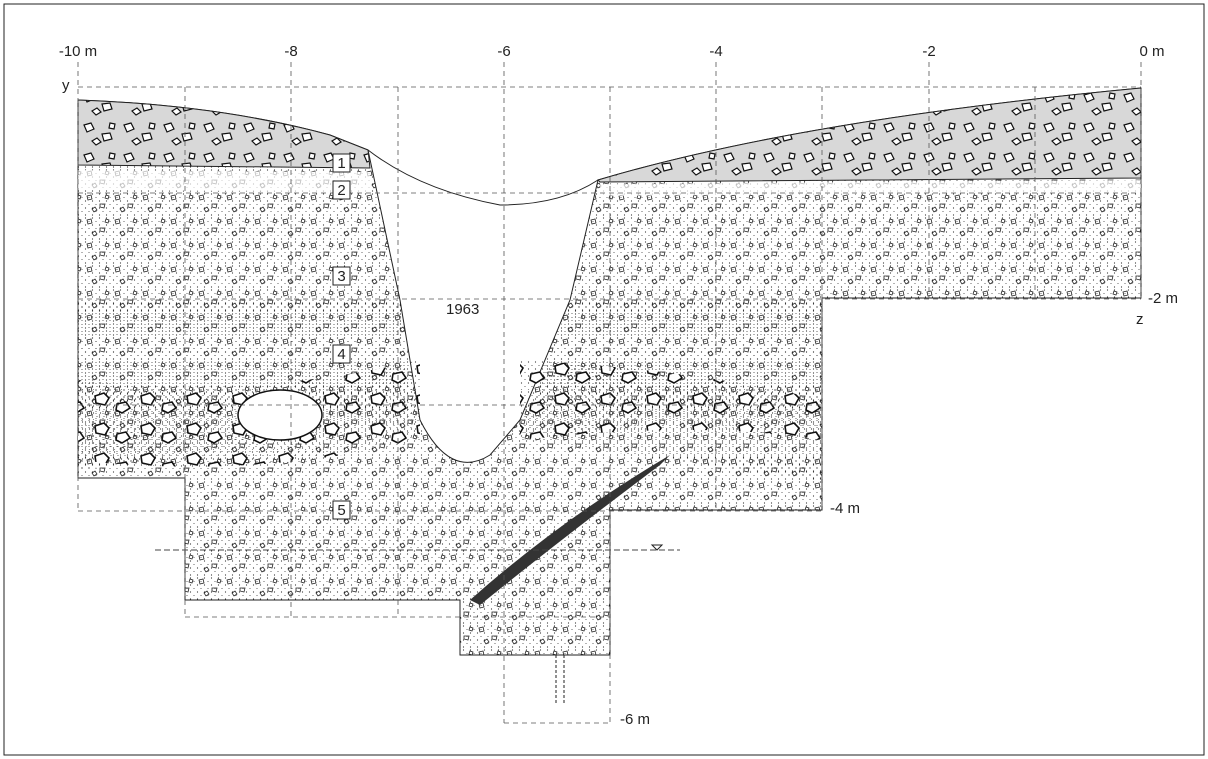  Describe the element at coordinates (570, 530) in the screenshot. I see `dark-lens` at that location.